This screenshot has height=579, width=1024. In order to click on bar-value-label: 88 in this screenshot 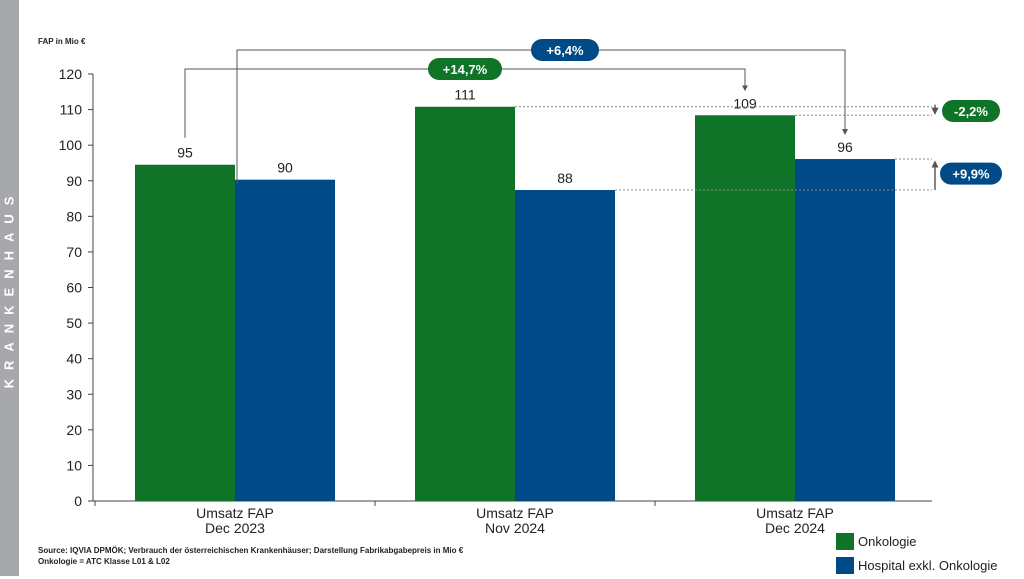, I will do `click(565, 178)`.